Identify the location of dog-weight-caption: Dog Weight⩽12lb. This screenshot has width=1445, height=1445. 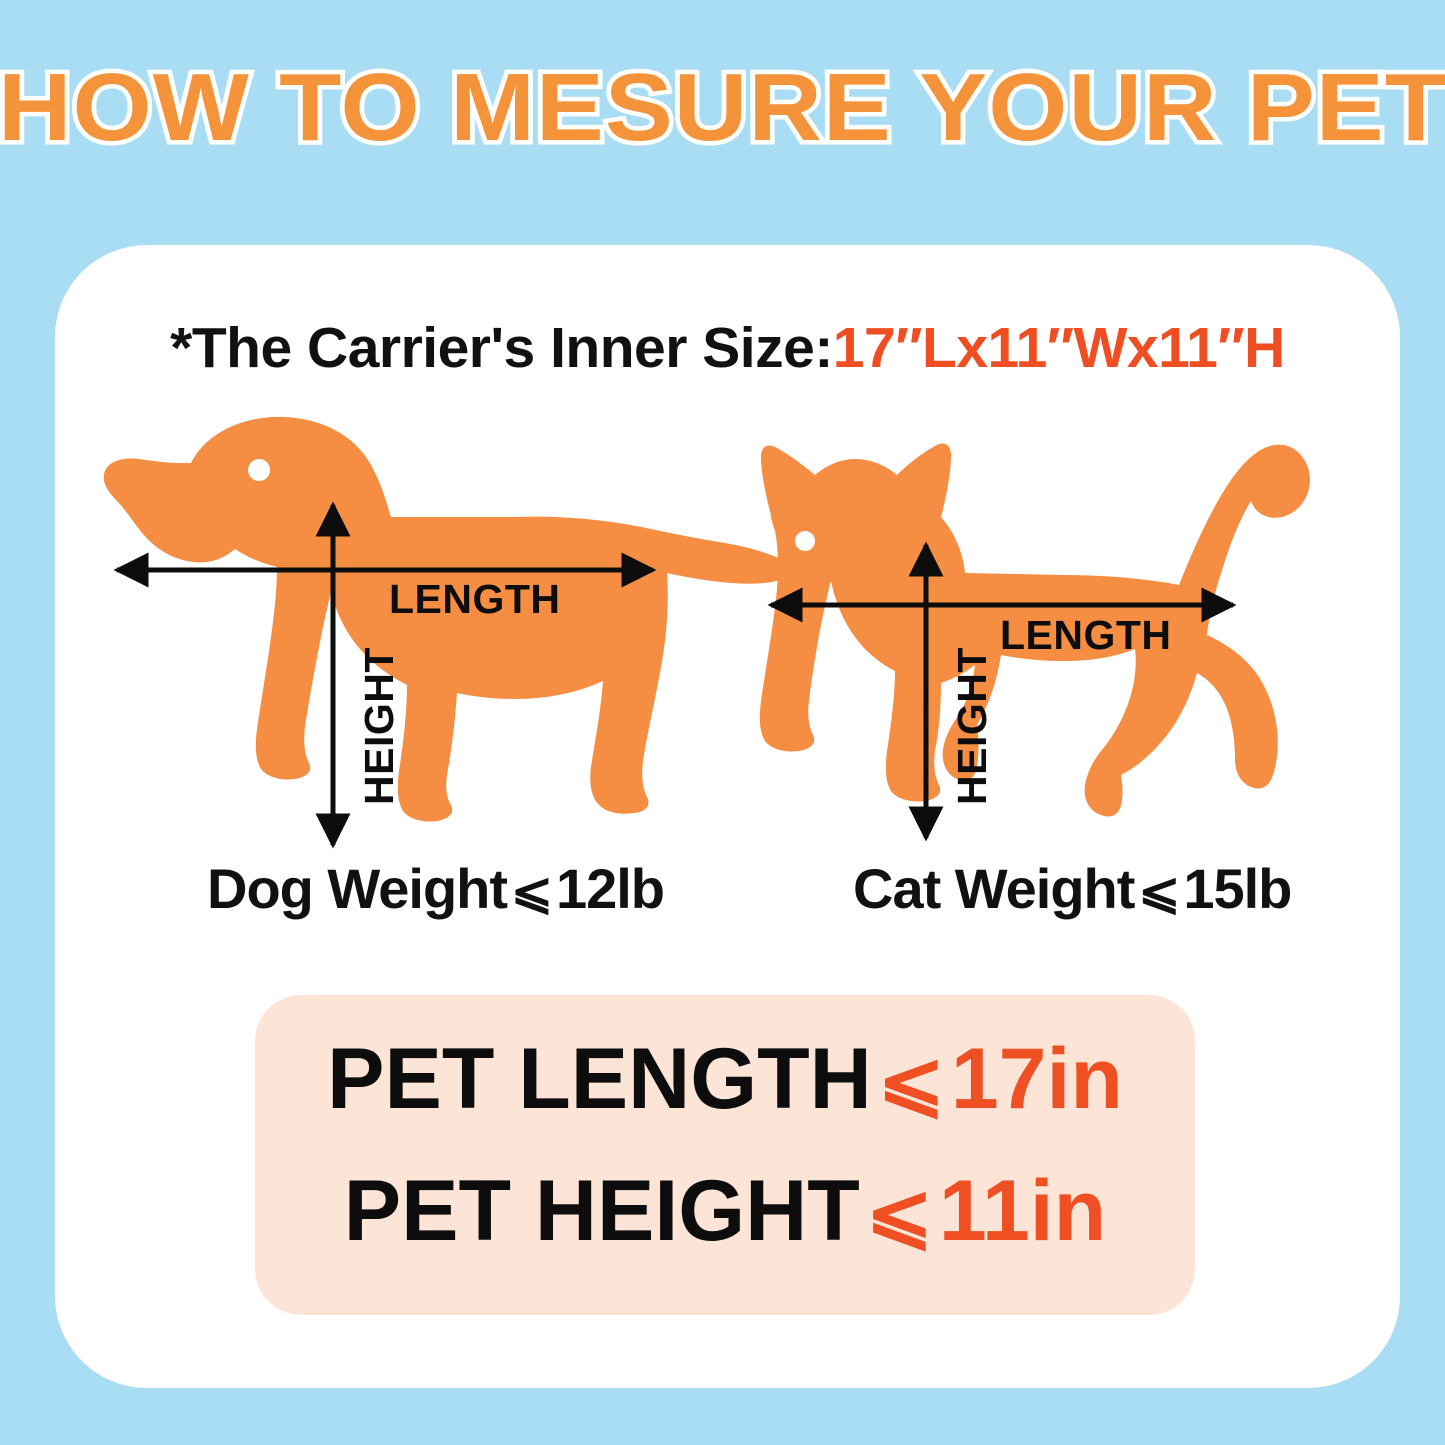
(436, 890).